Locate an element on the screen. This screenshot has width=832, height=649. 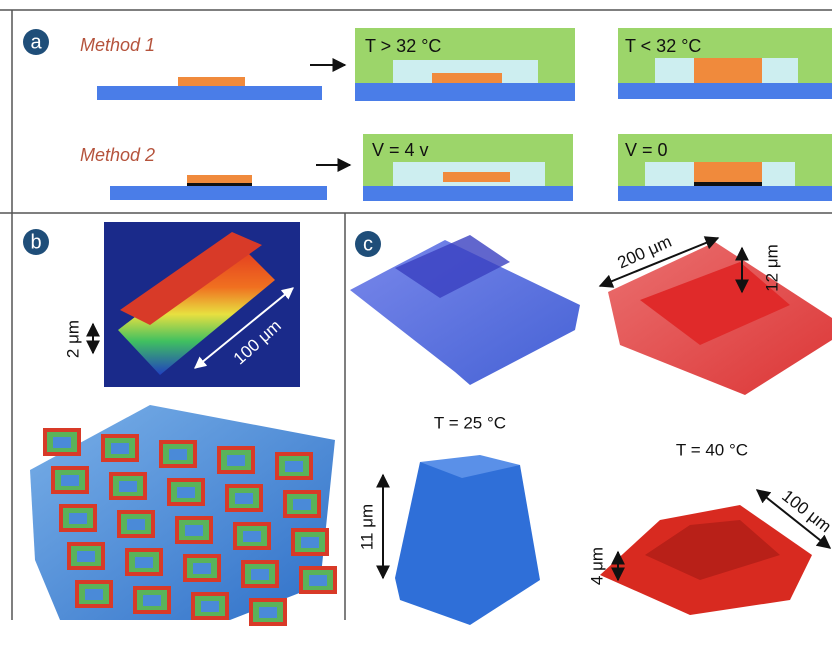
dimension-label: 11 μm is located at coordinates (366, 527).